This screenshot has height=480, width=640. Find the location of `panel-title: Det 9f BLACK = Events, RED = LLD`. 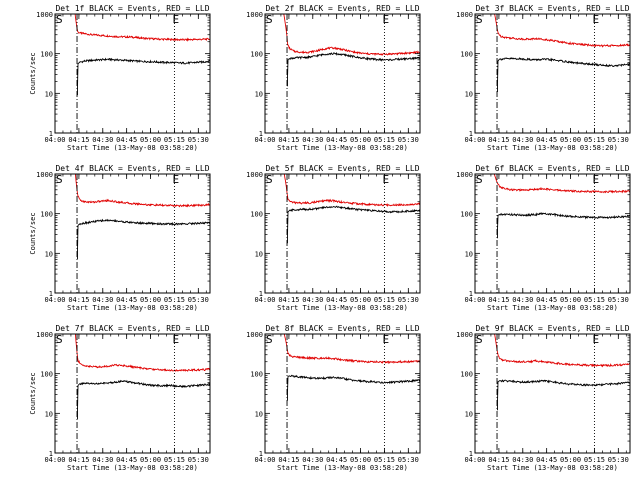

panel-title: Det 9f BLACK = Events, RED = LLD is located at coordinates (552, 328).